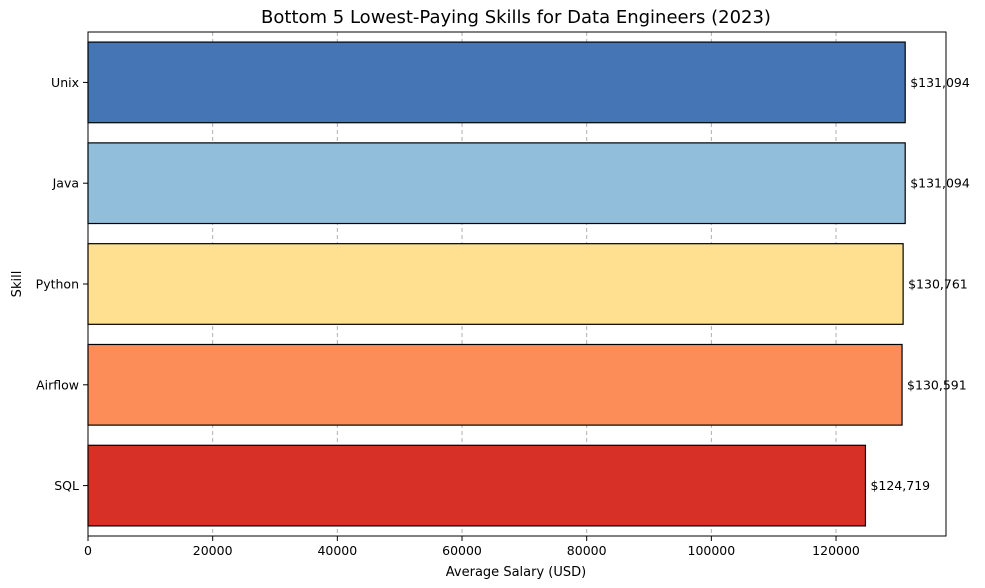  I want to click on x-tick-label: 100000, so click(712, 550).